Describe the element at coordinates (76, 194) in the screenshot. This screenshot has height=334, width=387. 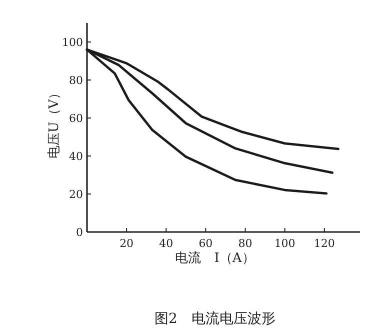
I see `y-tick-label: 20` at that location.